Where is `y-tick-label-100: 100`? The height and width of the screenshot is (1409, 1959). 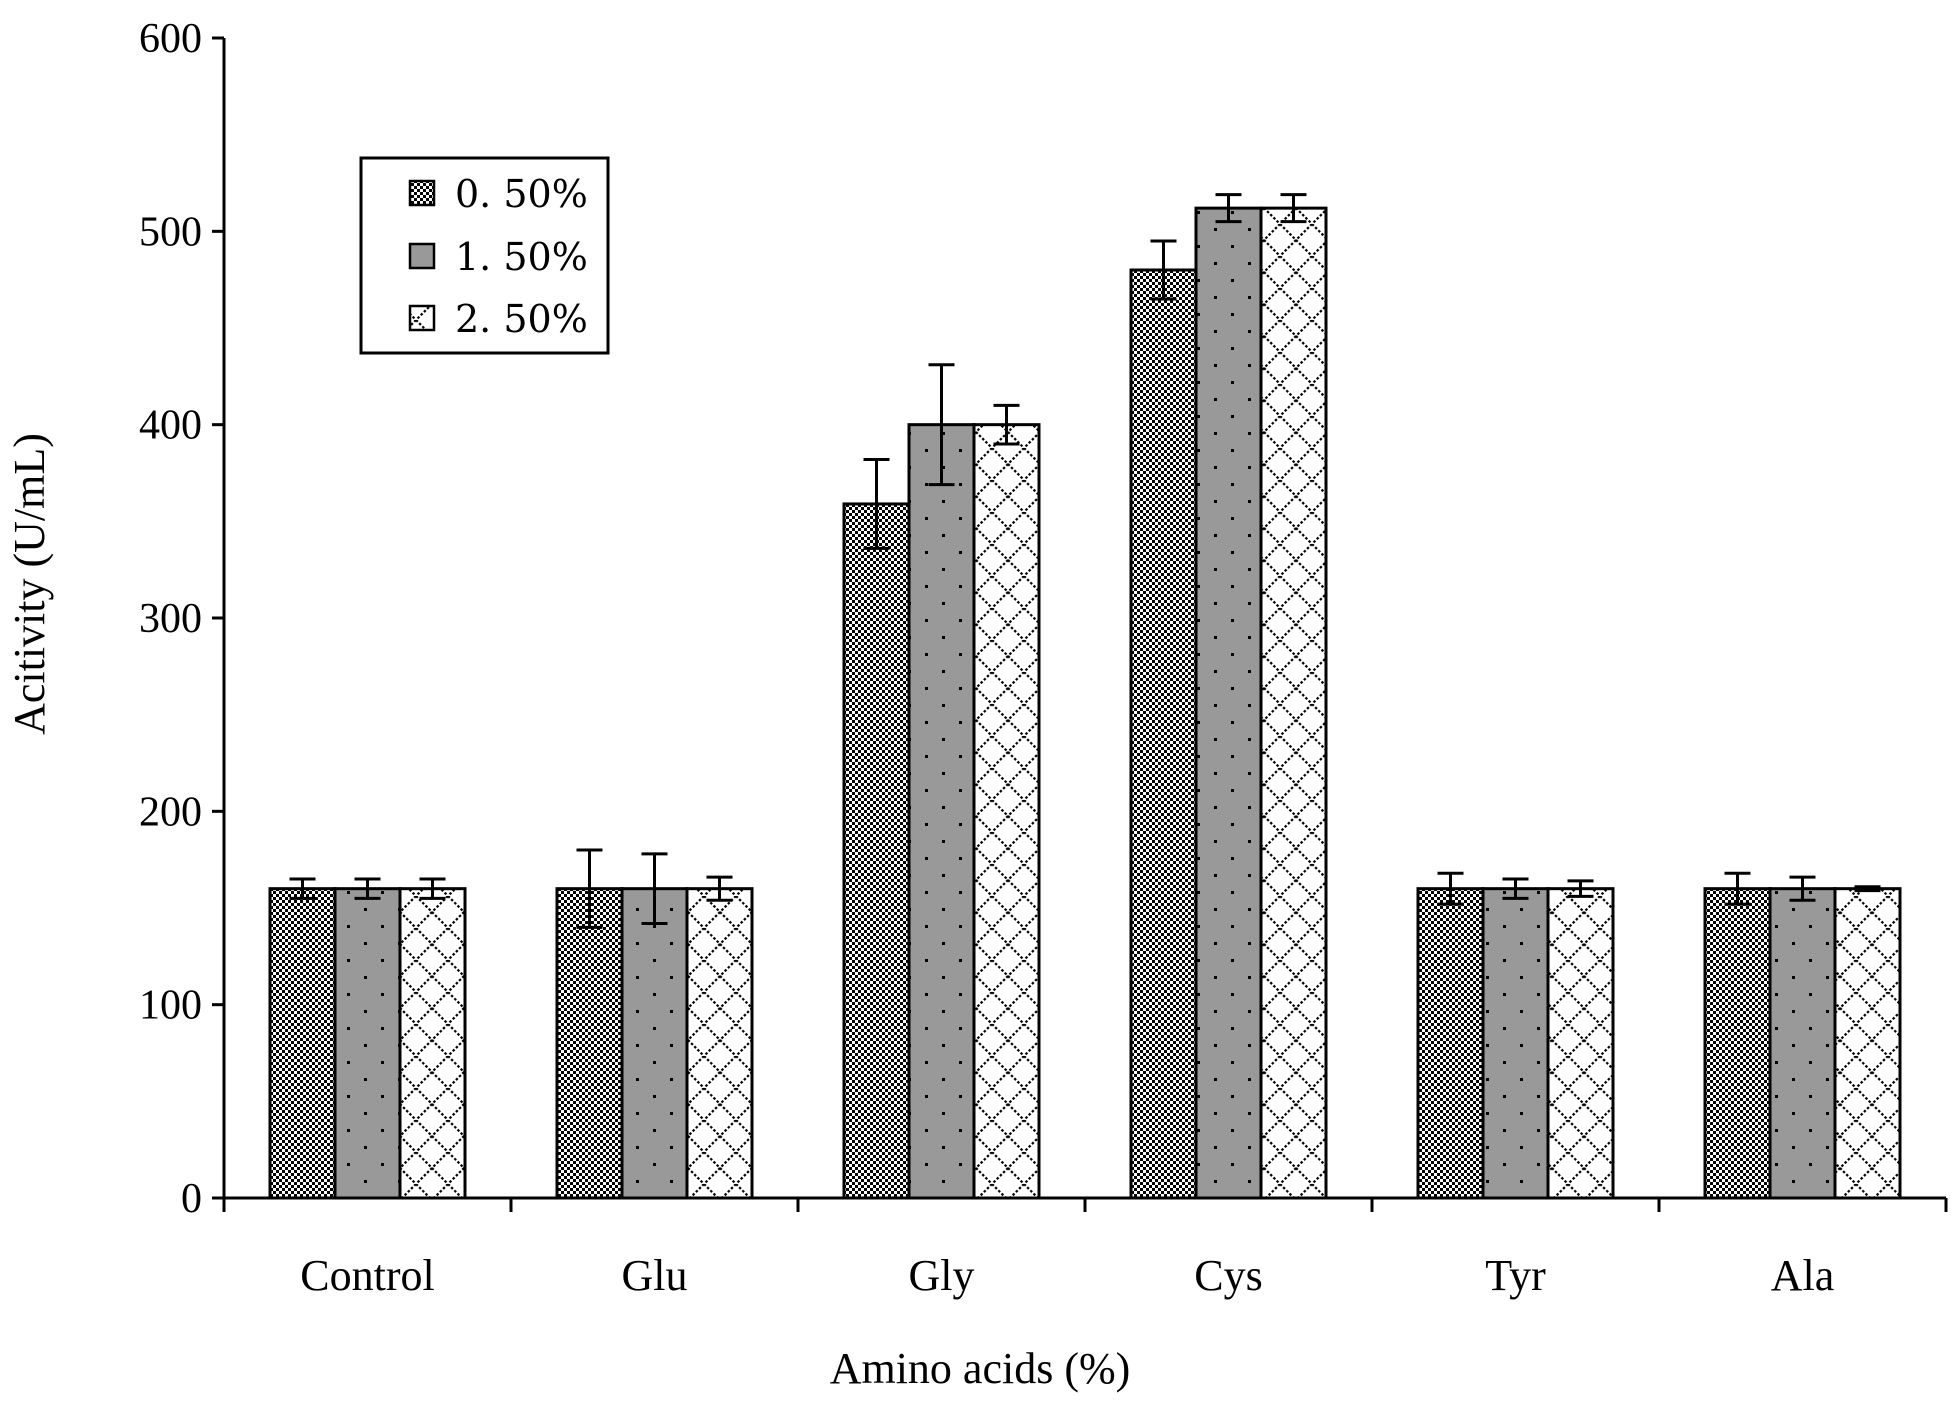
y-tick-label-100: 100 is located at coordinates (170, 1006).